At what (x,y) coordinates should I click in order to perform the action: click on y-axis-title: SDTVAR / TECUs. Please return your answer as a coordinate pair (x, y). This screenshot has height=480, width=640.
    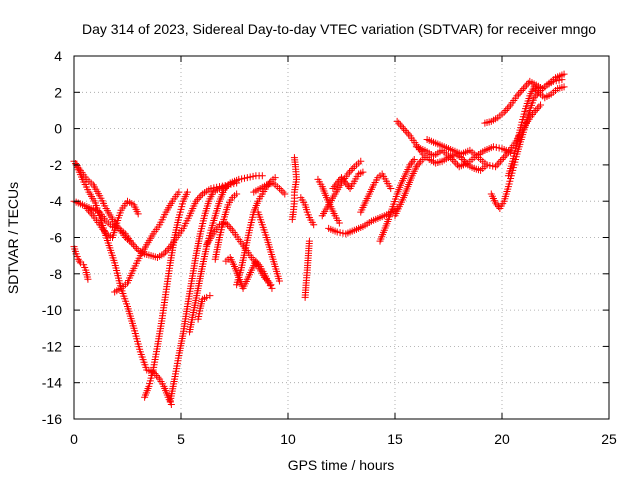
    Looking at the image, I should click on (13, 238).